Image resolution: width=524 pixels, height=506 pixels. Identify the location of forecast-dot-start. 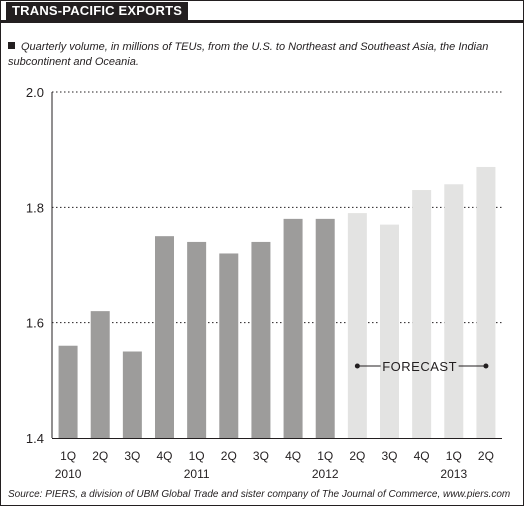
(357, 366).